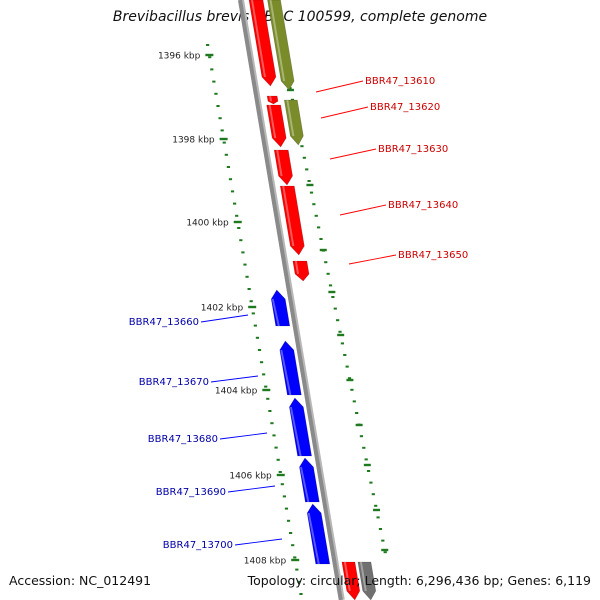 This screenshot has height=600, width=600. I want to click on tick-label: 1396 kbp, so click(179, 57).